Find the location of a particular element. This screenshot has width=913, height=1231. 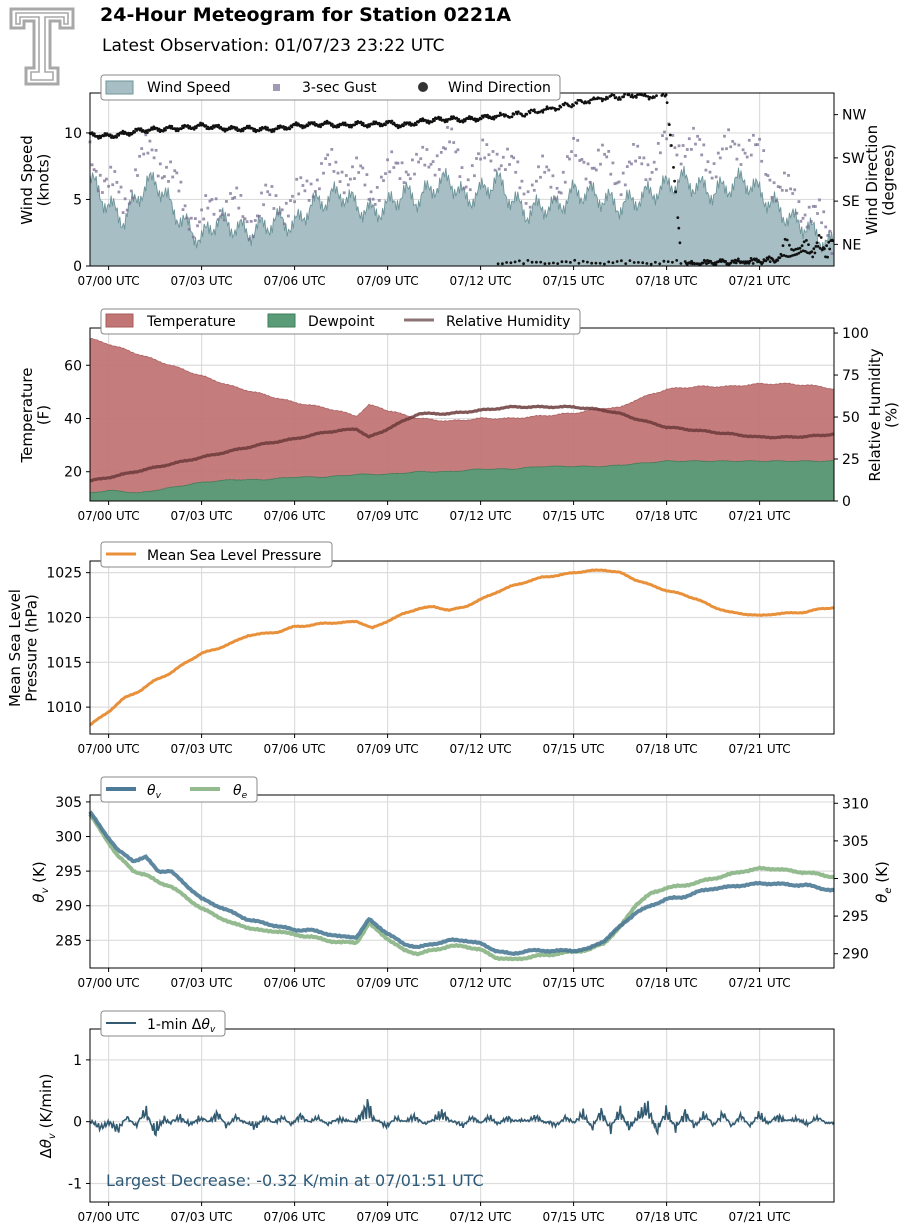

texas-tech-logo is located at coordinates (42, 46).